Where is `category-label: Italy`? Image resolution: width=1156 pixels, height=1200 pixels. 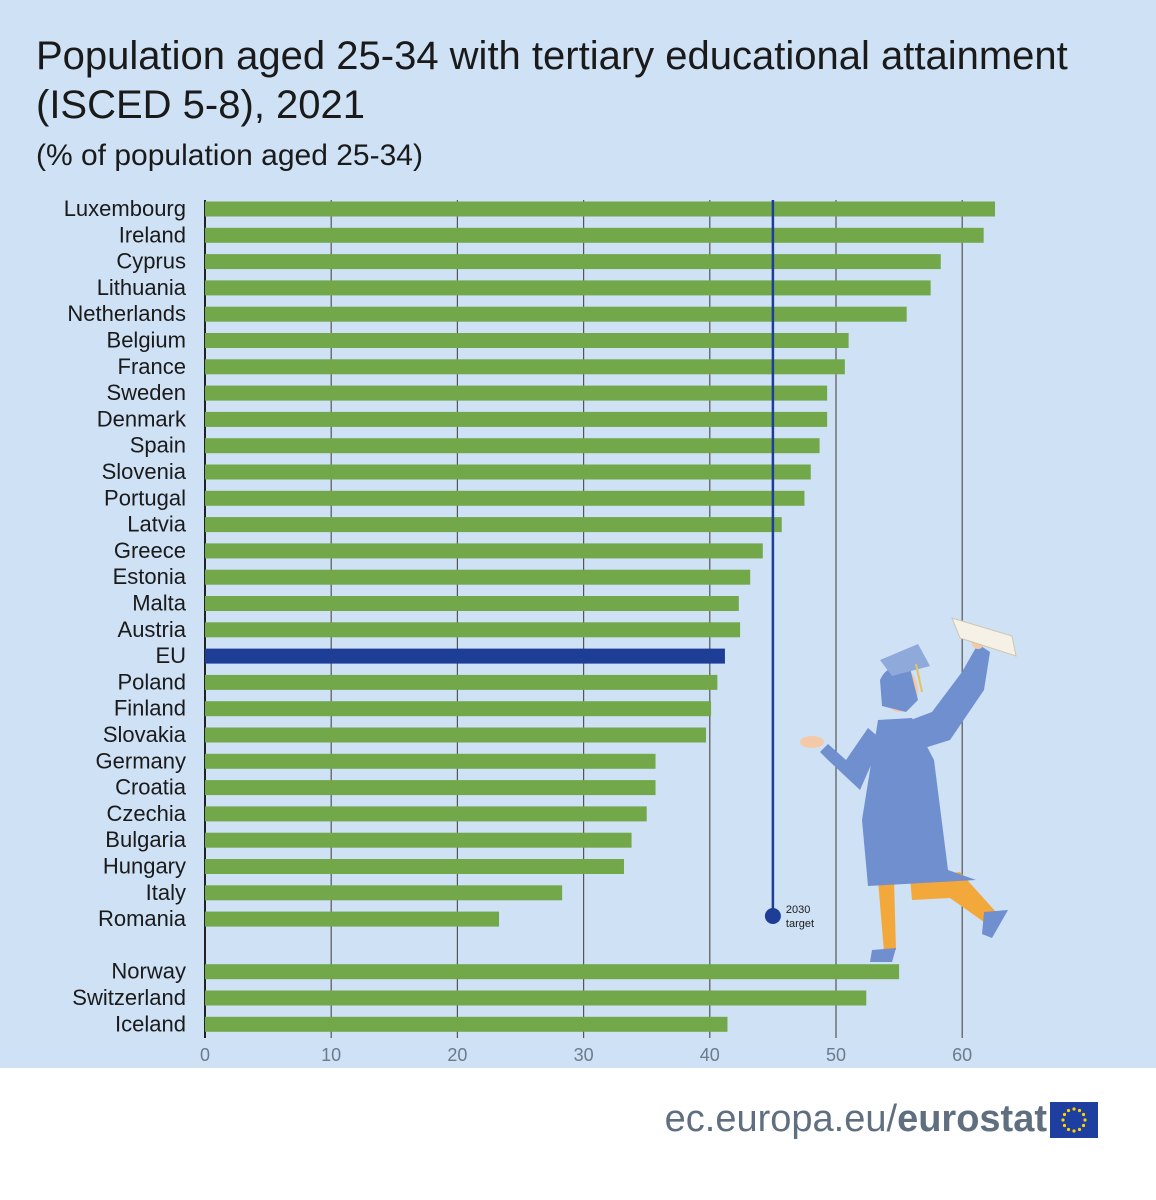 category-label: Italy is located at coordinates (166, 892).